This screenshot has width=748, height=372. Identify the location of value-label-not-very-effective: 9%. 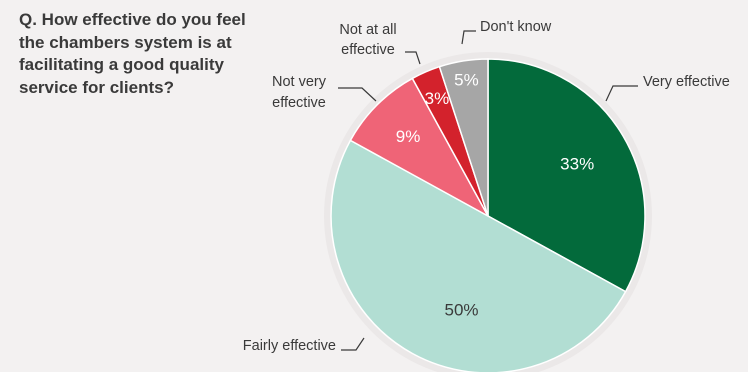
(408, 136).